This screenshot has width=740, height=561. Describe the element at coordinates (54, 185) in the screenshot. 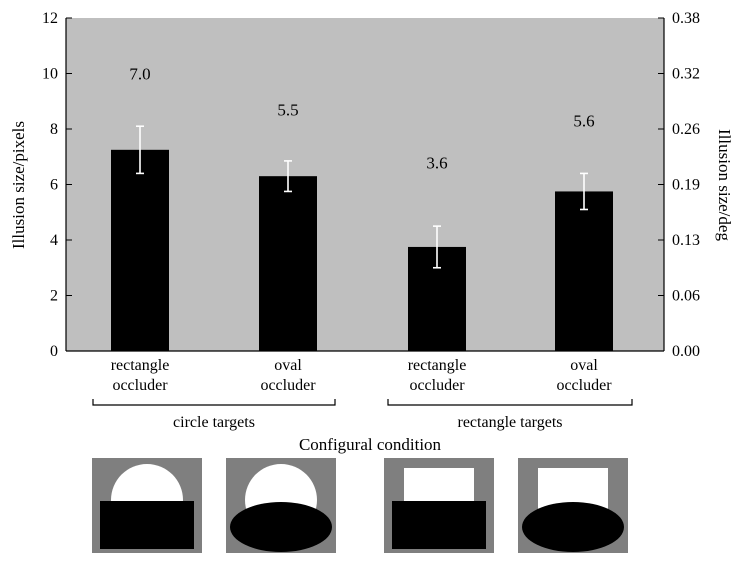

I see `left-tick-label: 6` at that location.